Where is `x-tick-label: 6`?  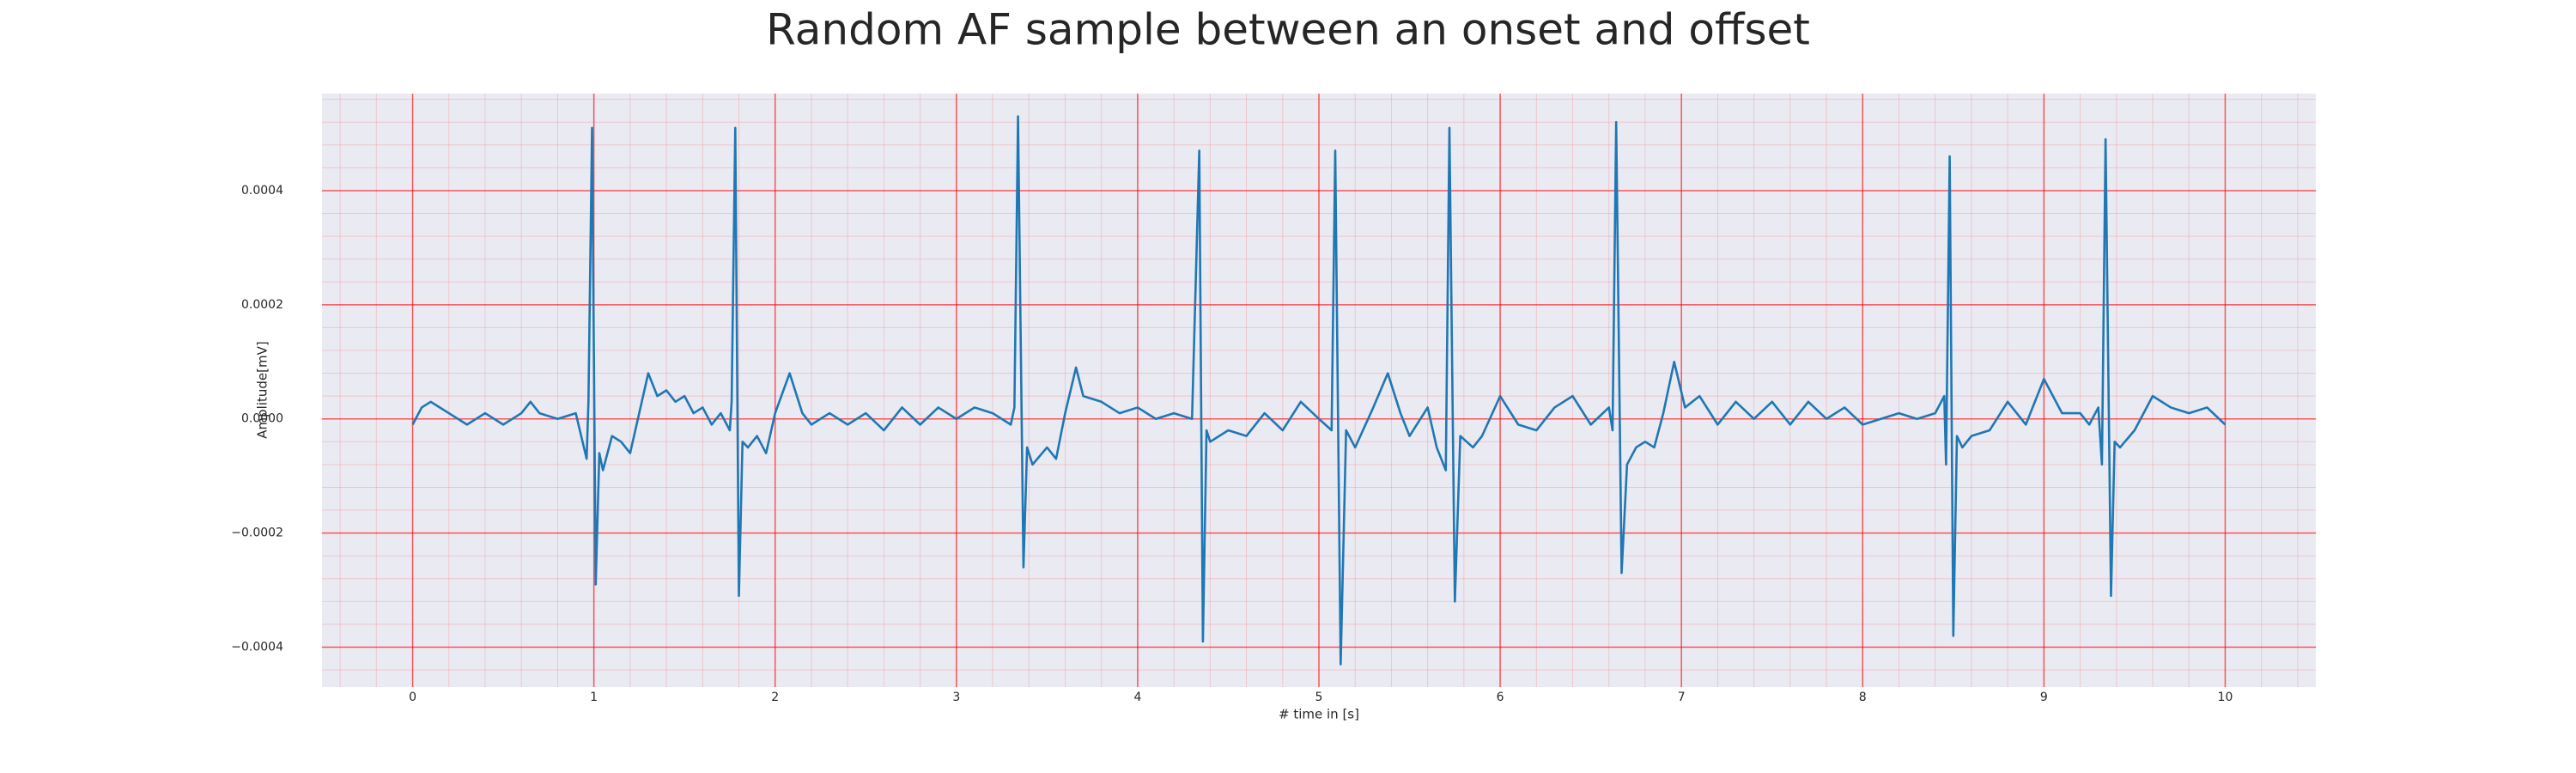
x-tick-label: 6 is located at coordinates (1500, 697).